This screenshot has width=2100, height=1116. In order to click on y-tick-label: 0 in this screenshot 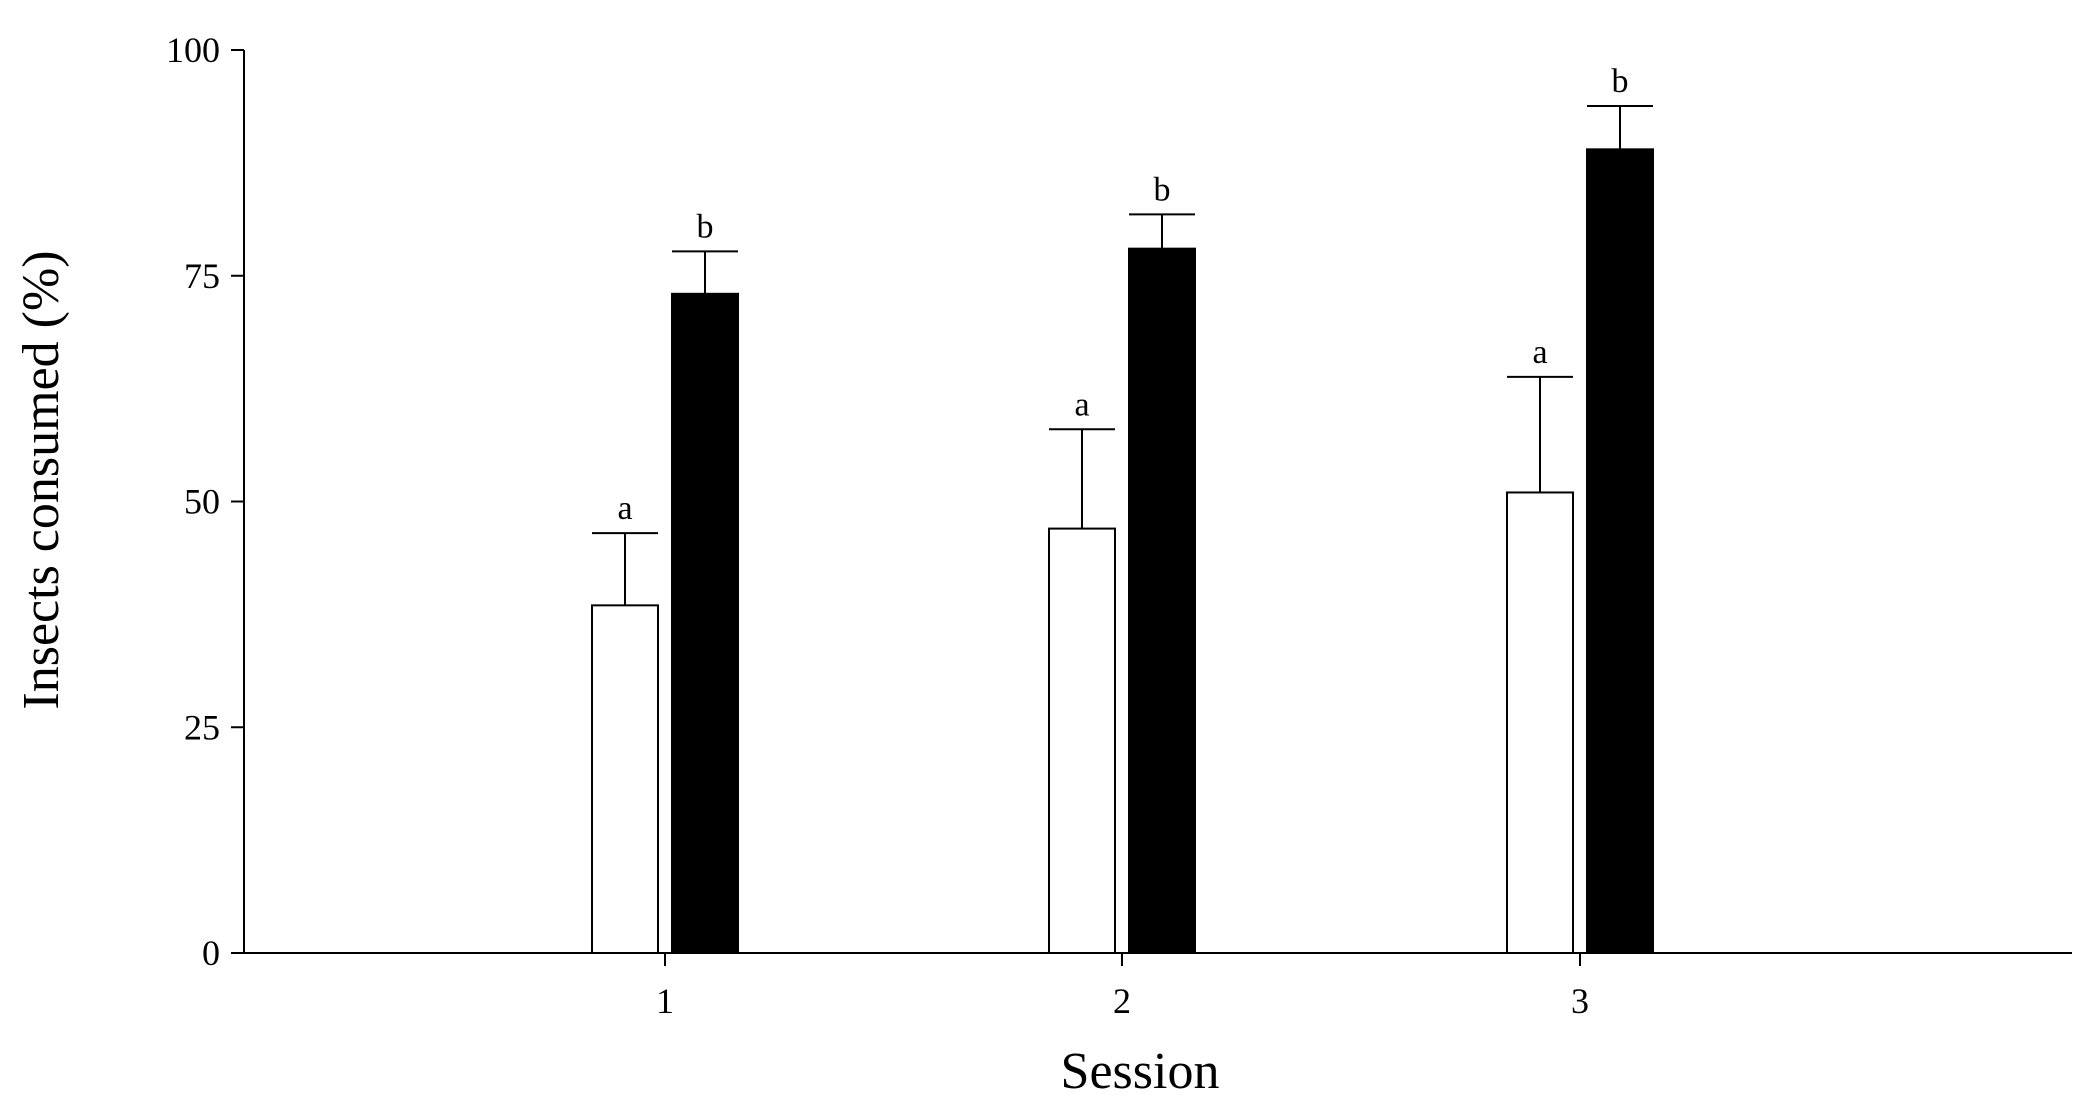, I will do `click(211, 953)`.